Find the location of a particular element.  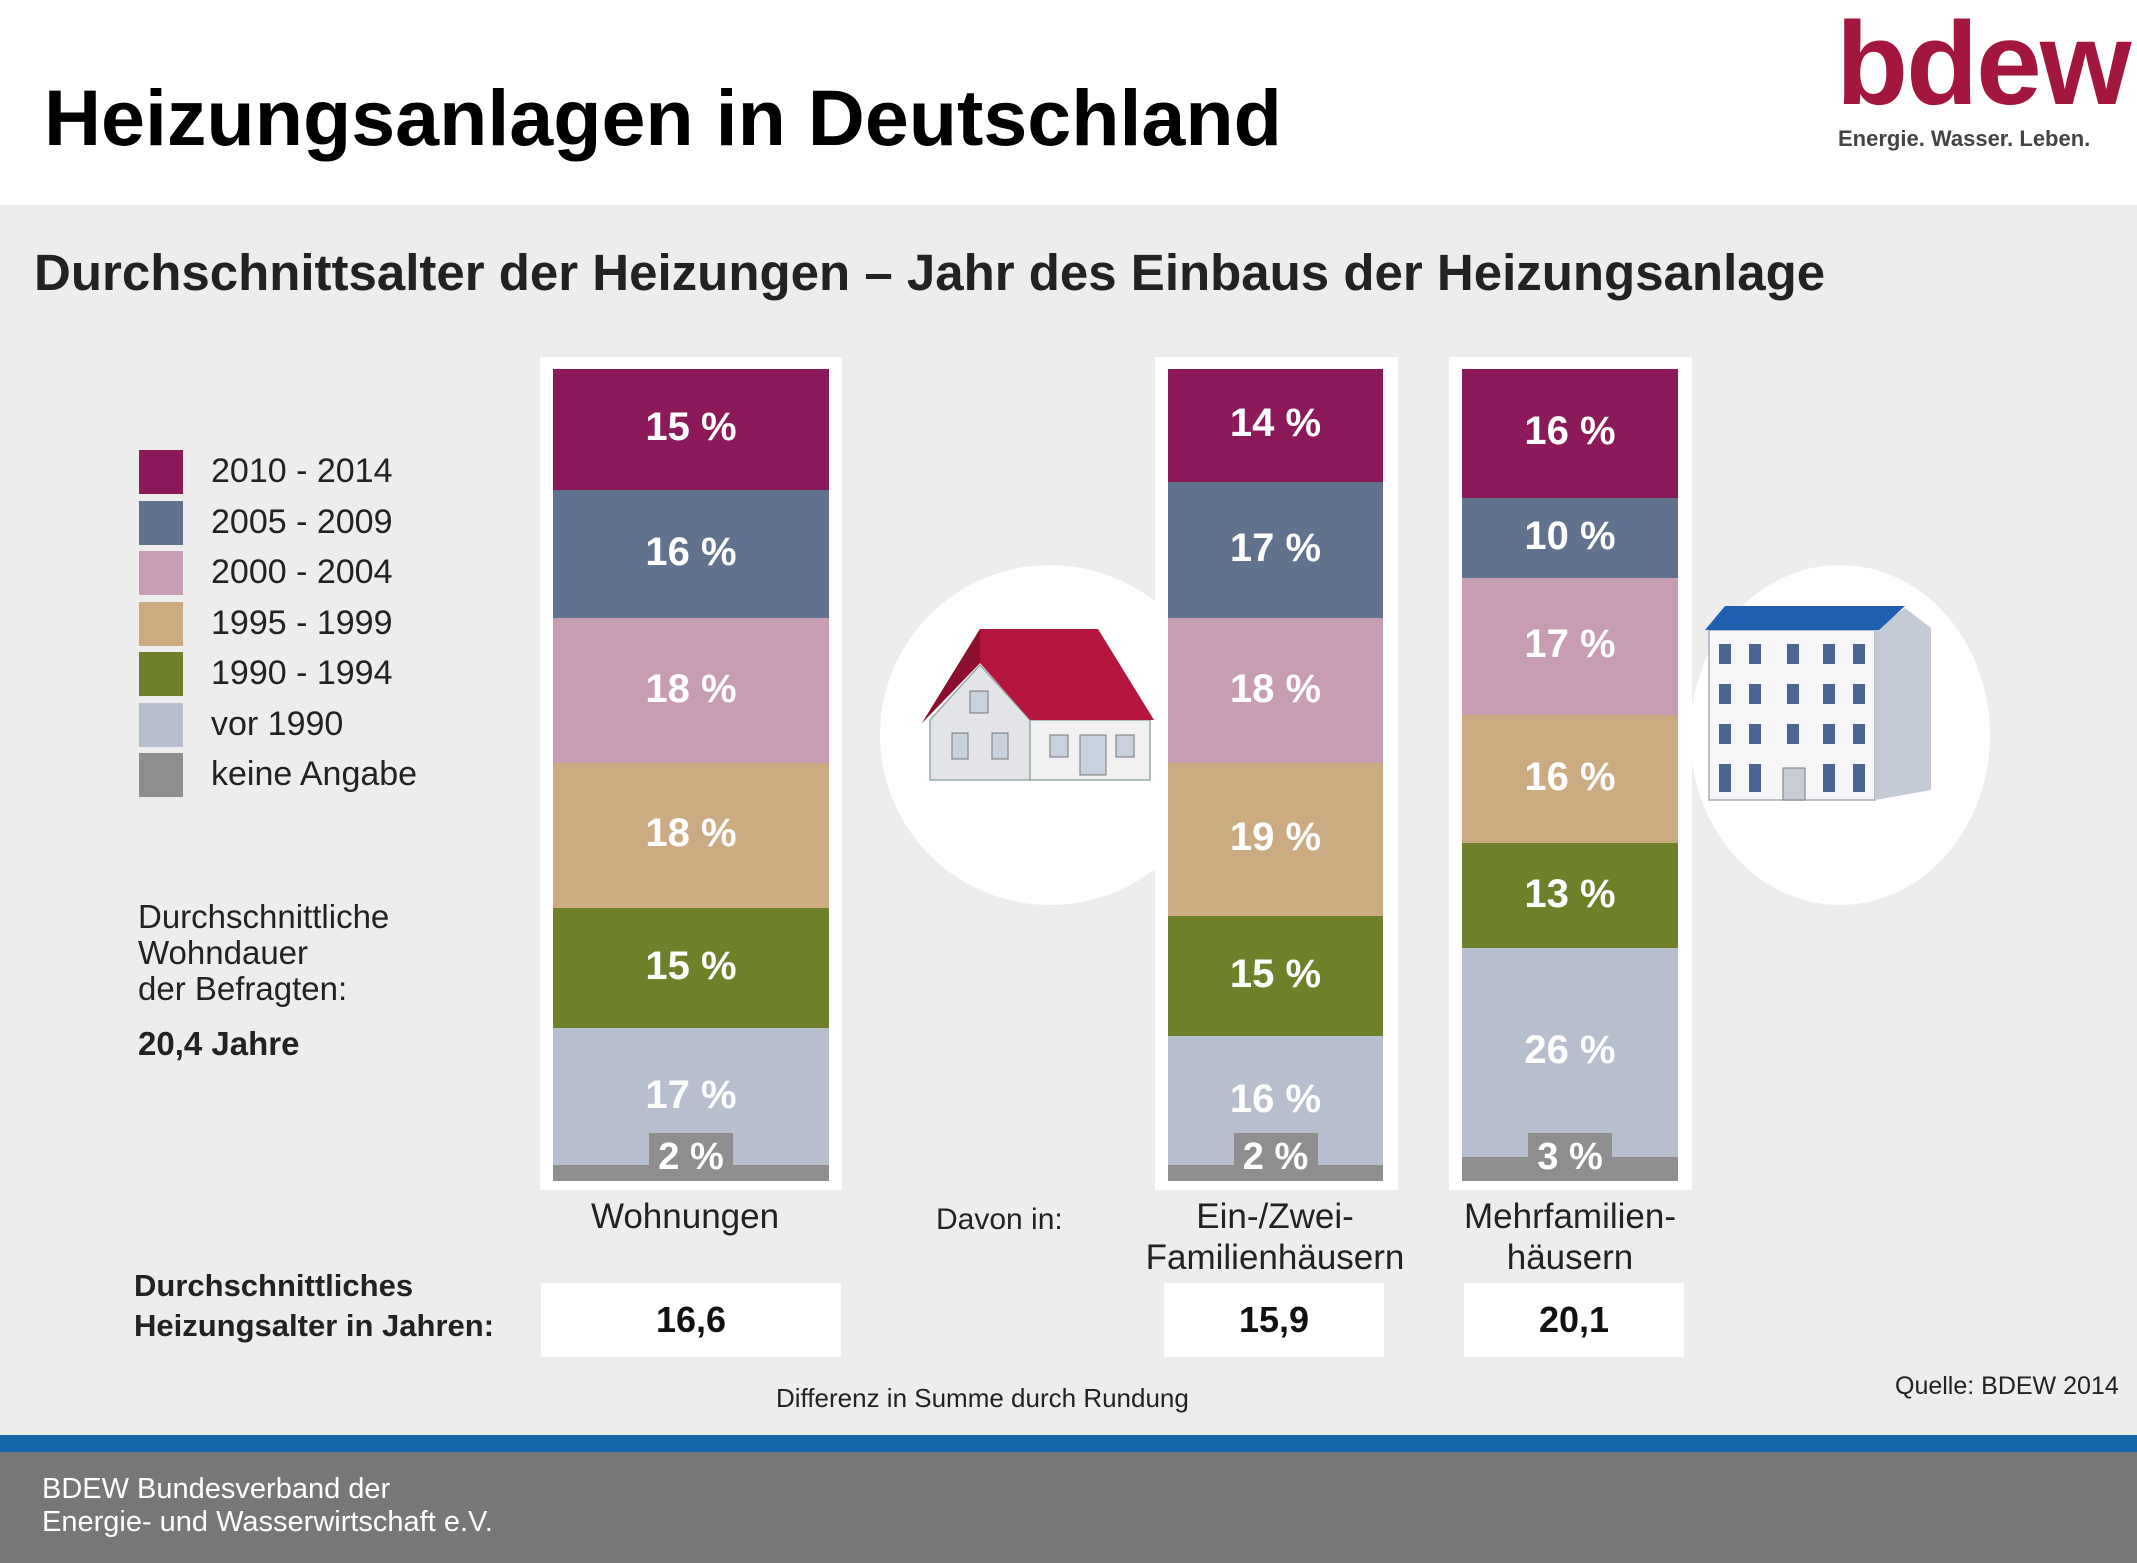

bar-value-label: 14 % is located at coordinates (1275, 423).